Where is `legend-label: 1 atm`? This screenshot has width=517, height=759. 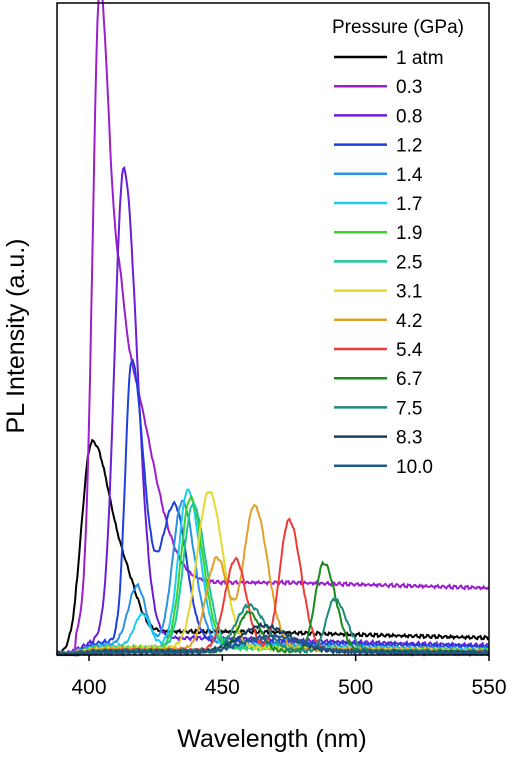 legend-label: 1 atm is located at coordinates (420, 58).